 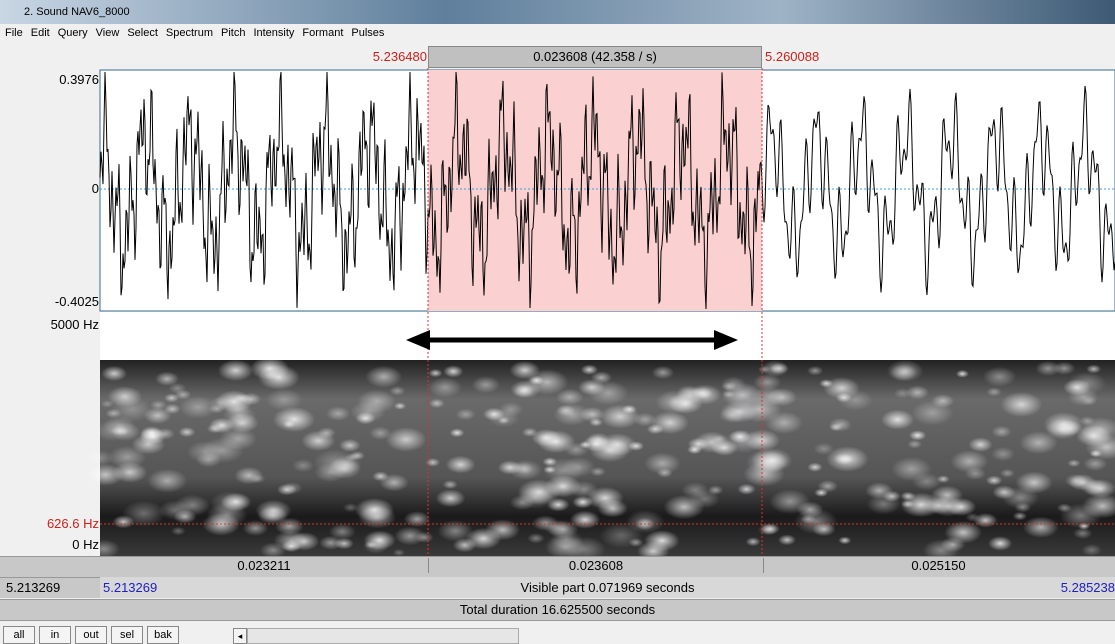 I want to click on button: bak, so click(x=163, y=635).